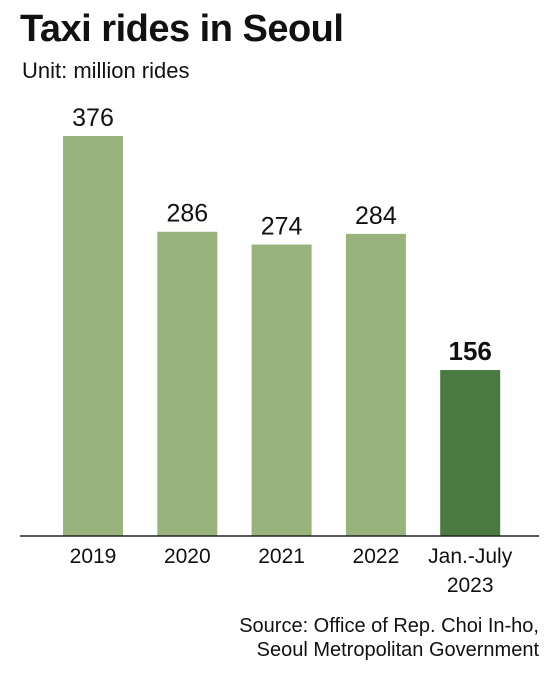 The height and width of the screenshot is (678, 559). Describe the element at coordinates (397, 650) in the screenshot. I see `source-line-2: Seoul Metropolitan Government` at that location.